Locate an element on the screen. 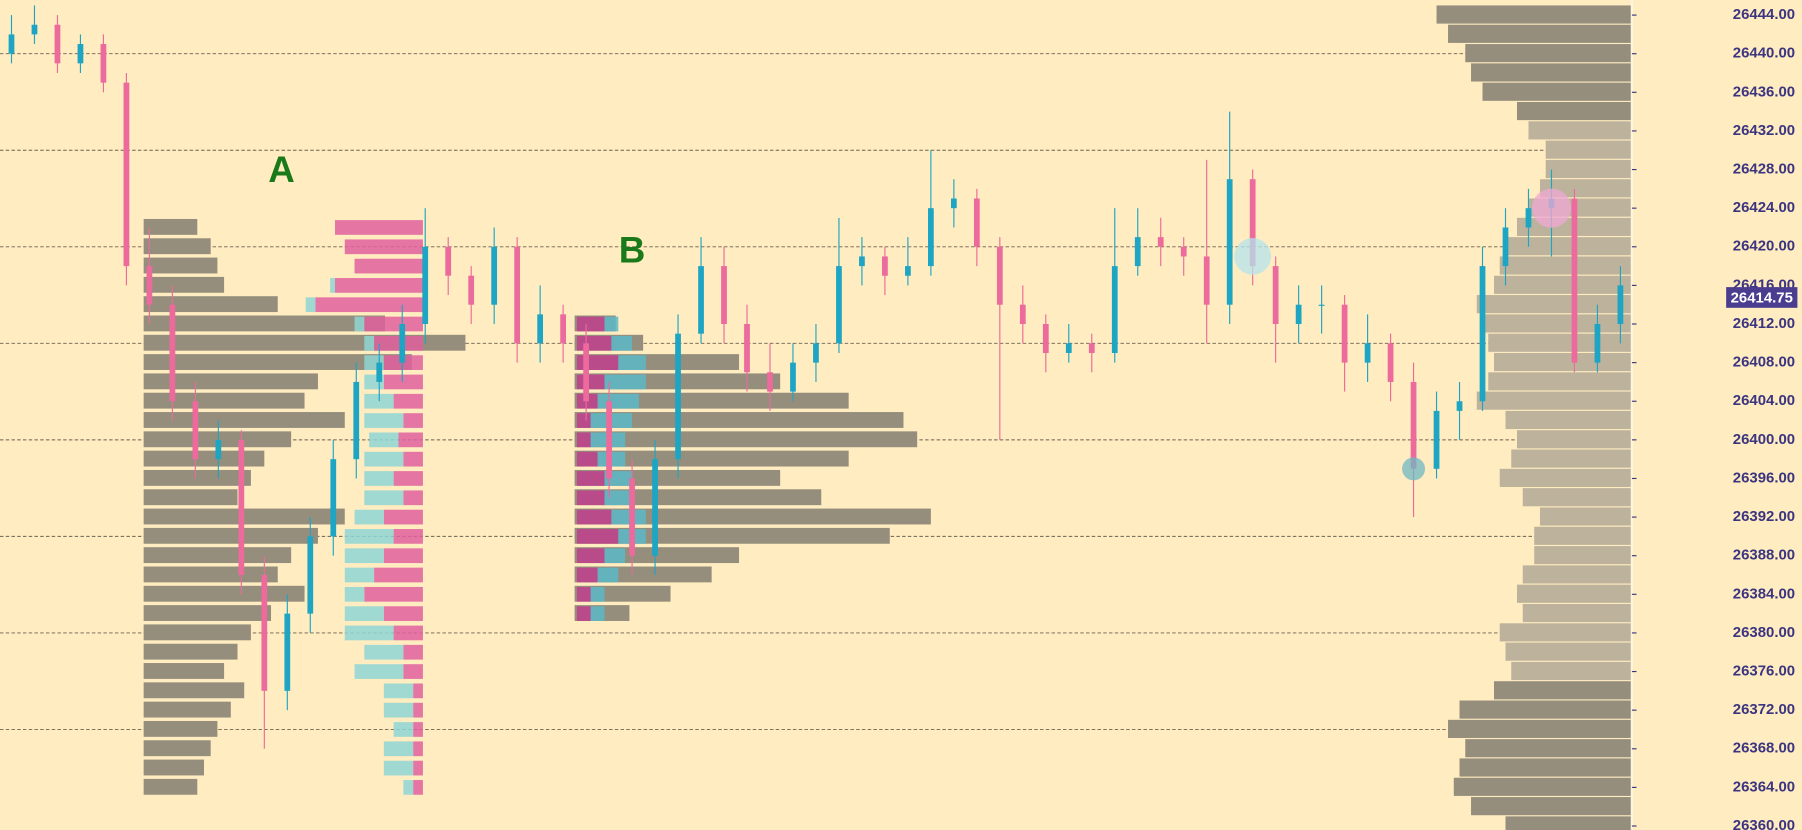 The height and width of the screenshot is (830, 1802). y-tick-label: 26432.00 is located at coordinates (1764, 130).